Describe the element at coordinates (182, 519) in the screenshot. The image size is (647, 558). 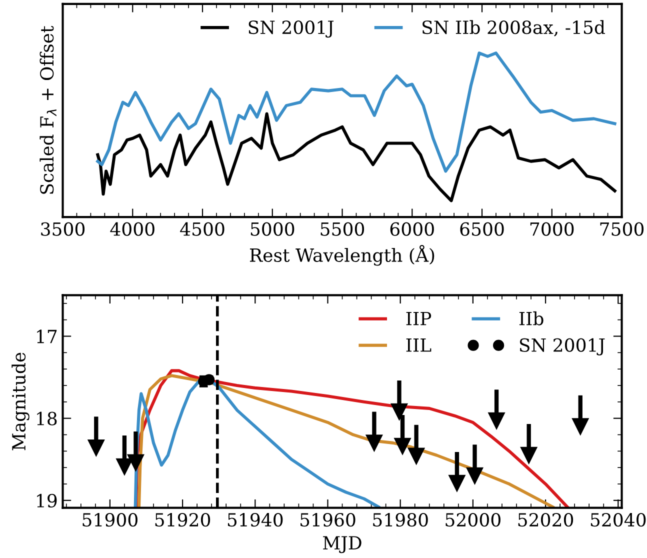
I see `x-tick-label: 51920` at that location.